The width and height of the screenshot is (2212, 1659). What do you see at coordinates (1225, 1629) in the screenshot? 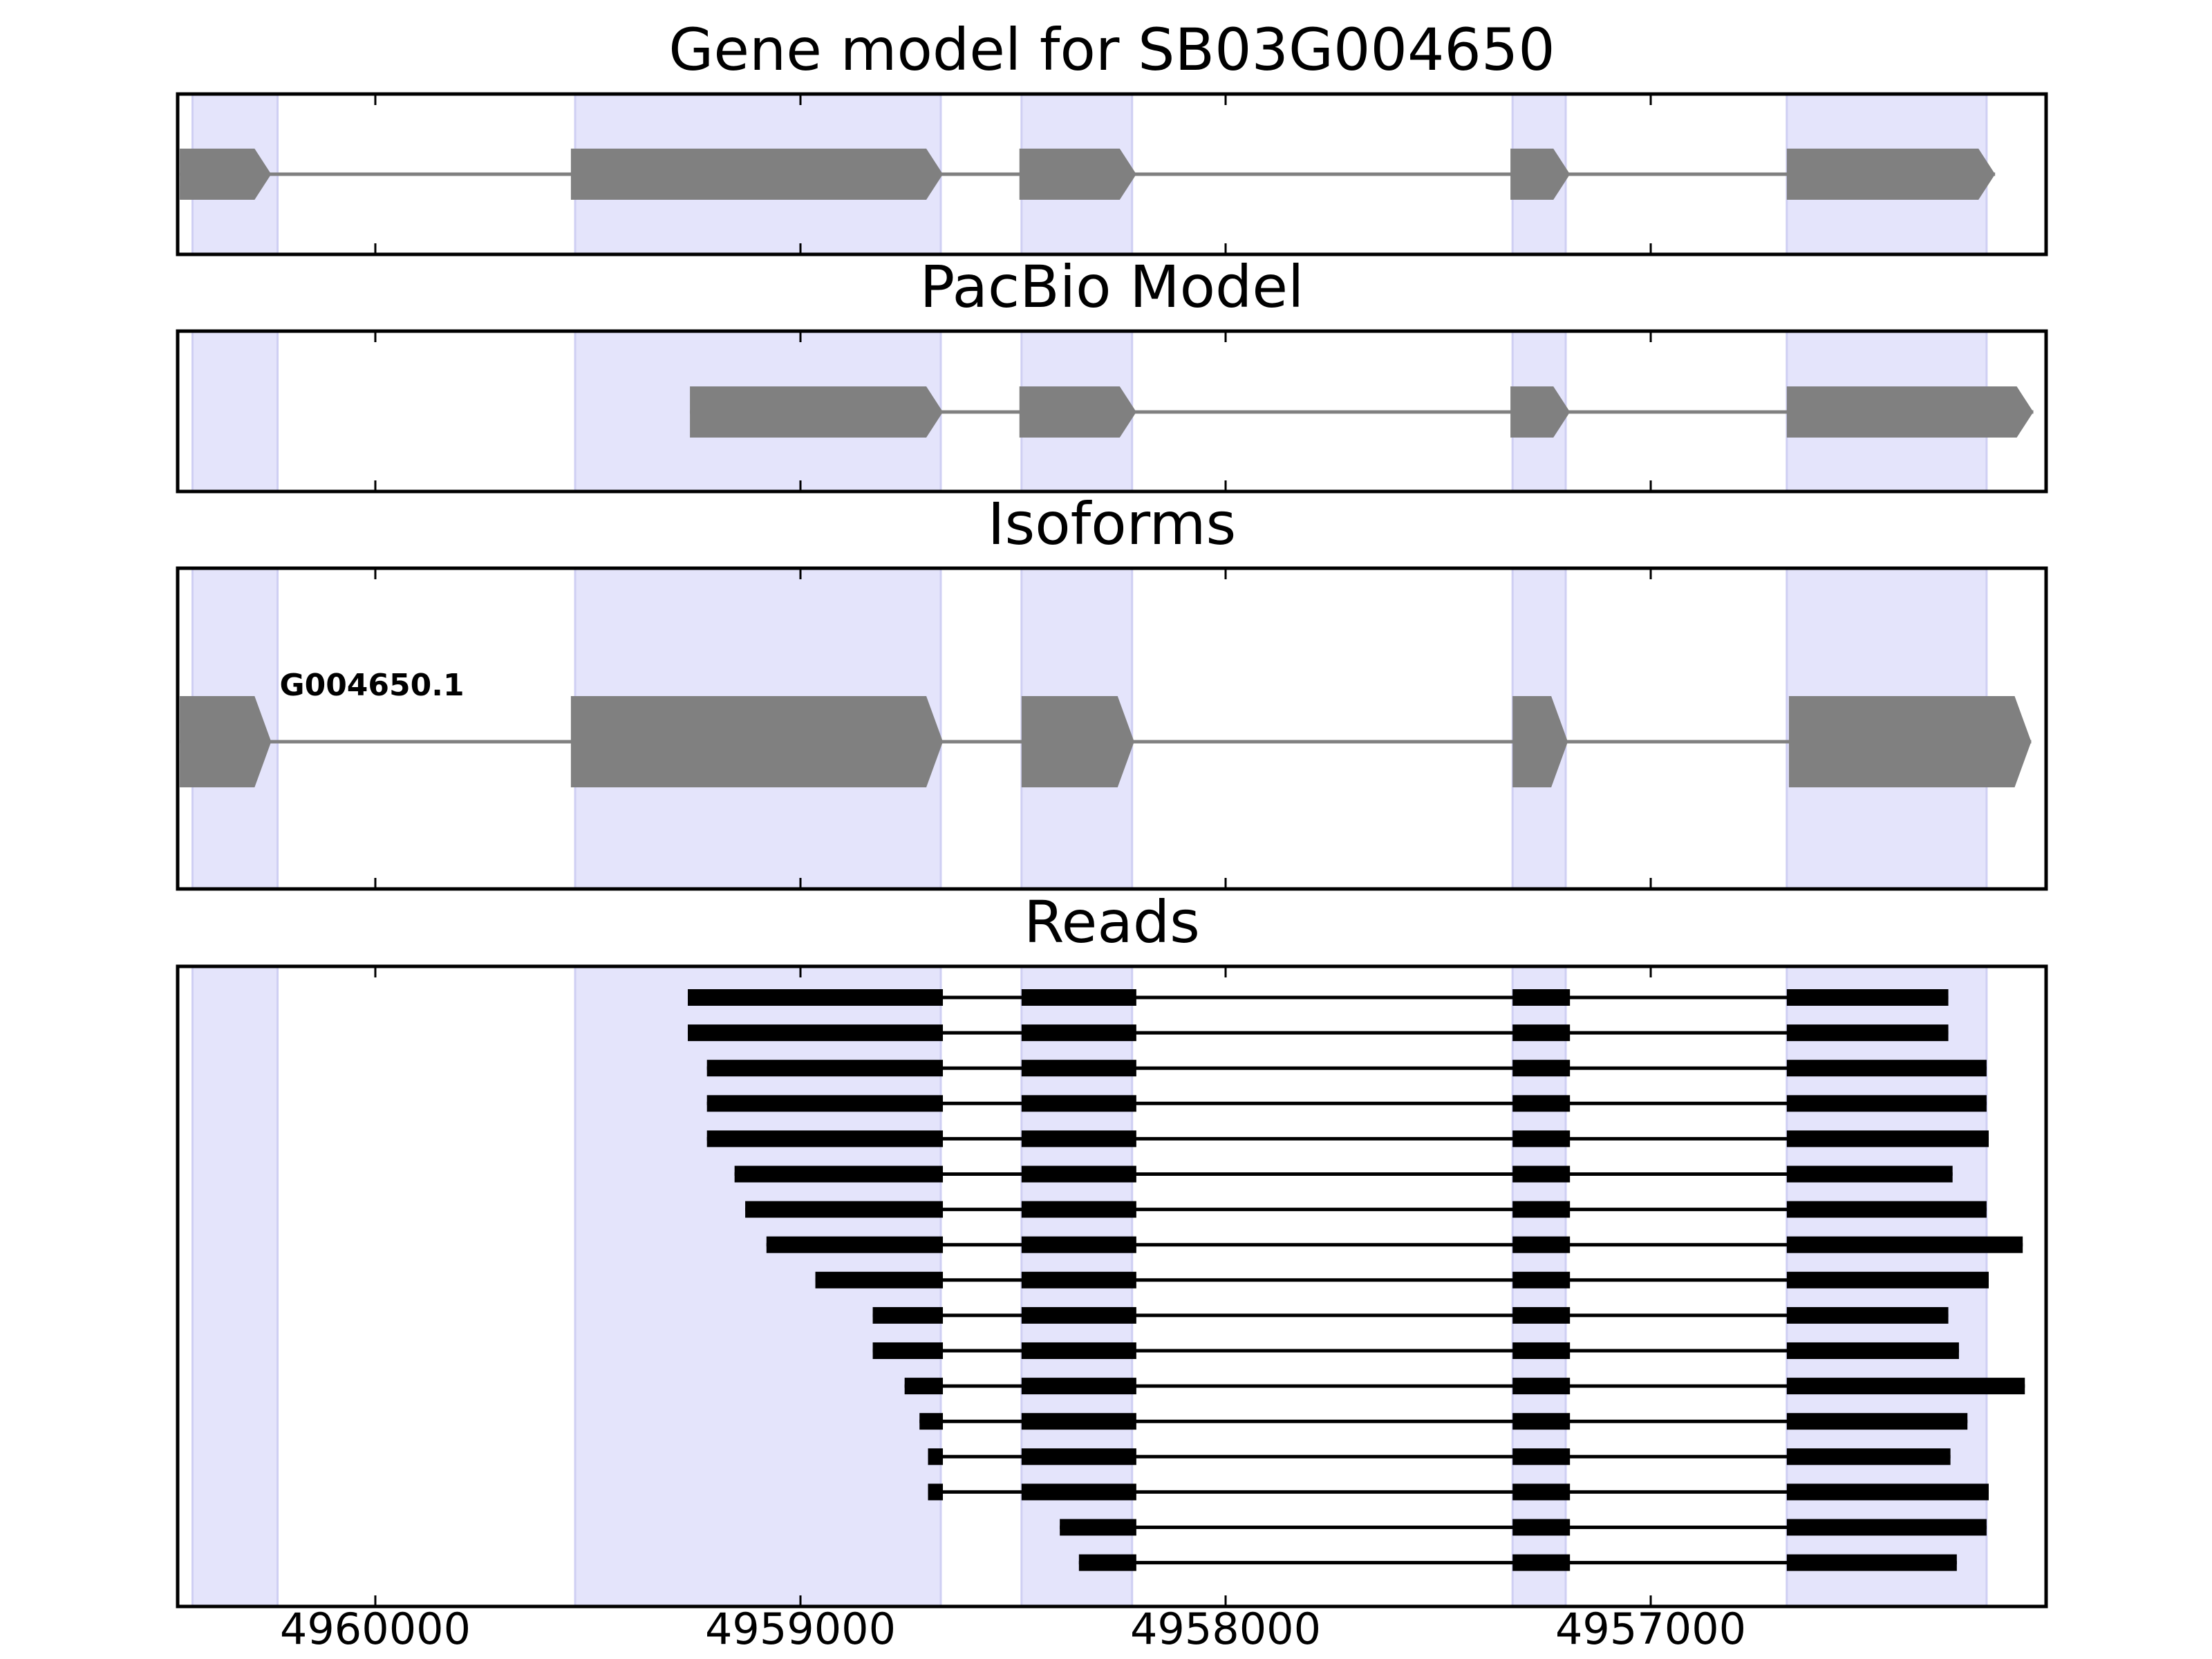
I see `x-tick-label: 4958000` at bounding box center [1225, 1629].